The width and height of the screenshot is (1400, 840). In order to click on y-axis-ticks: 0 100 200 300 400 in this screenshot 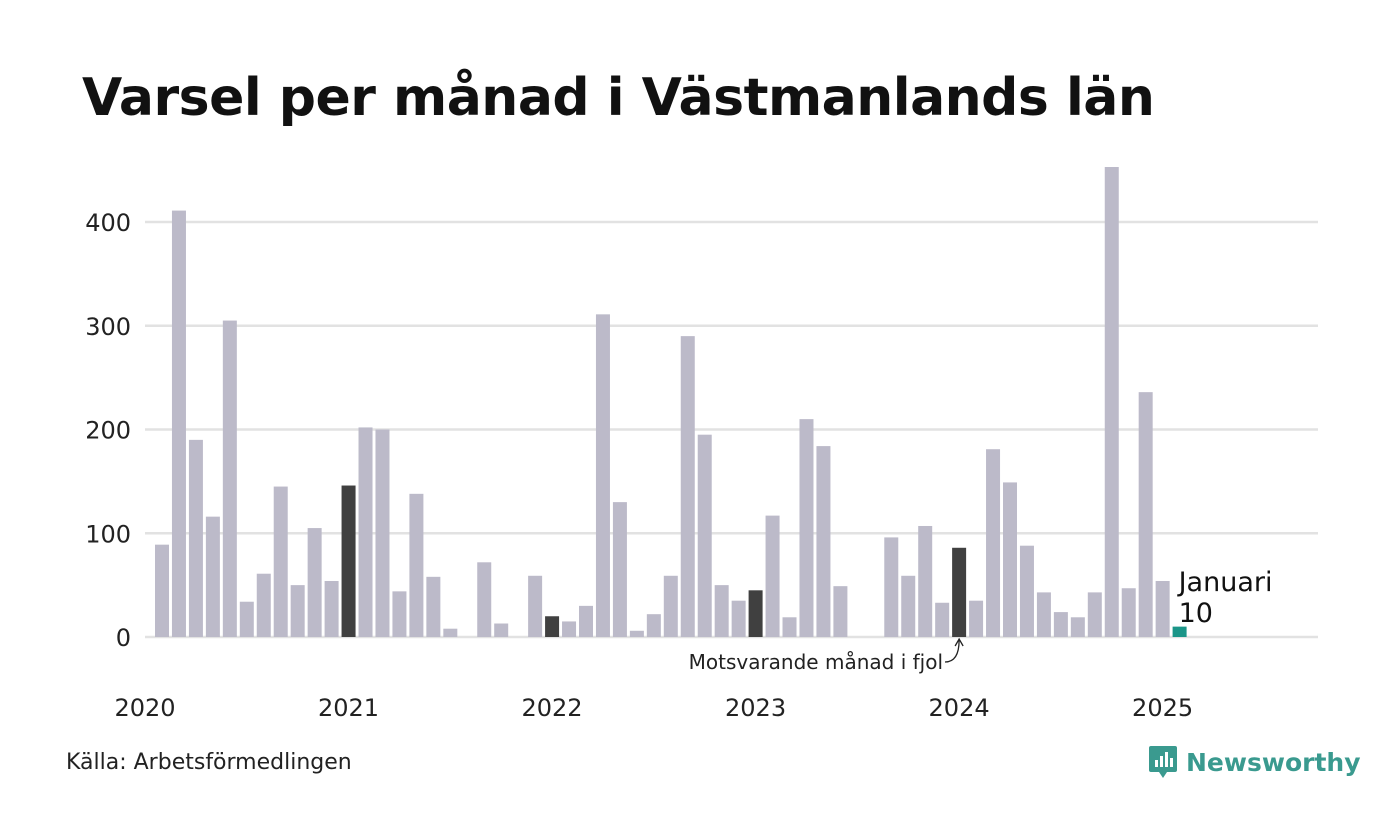, I will do `click(108, 430)`.